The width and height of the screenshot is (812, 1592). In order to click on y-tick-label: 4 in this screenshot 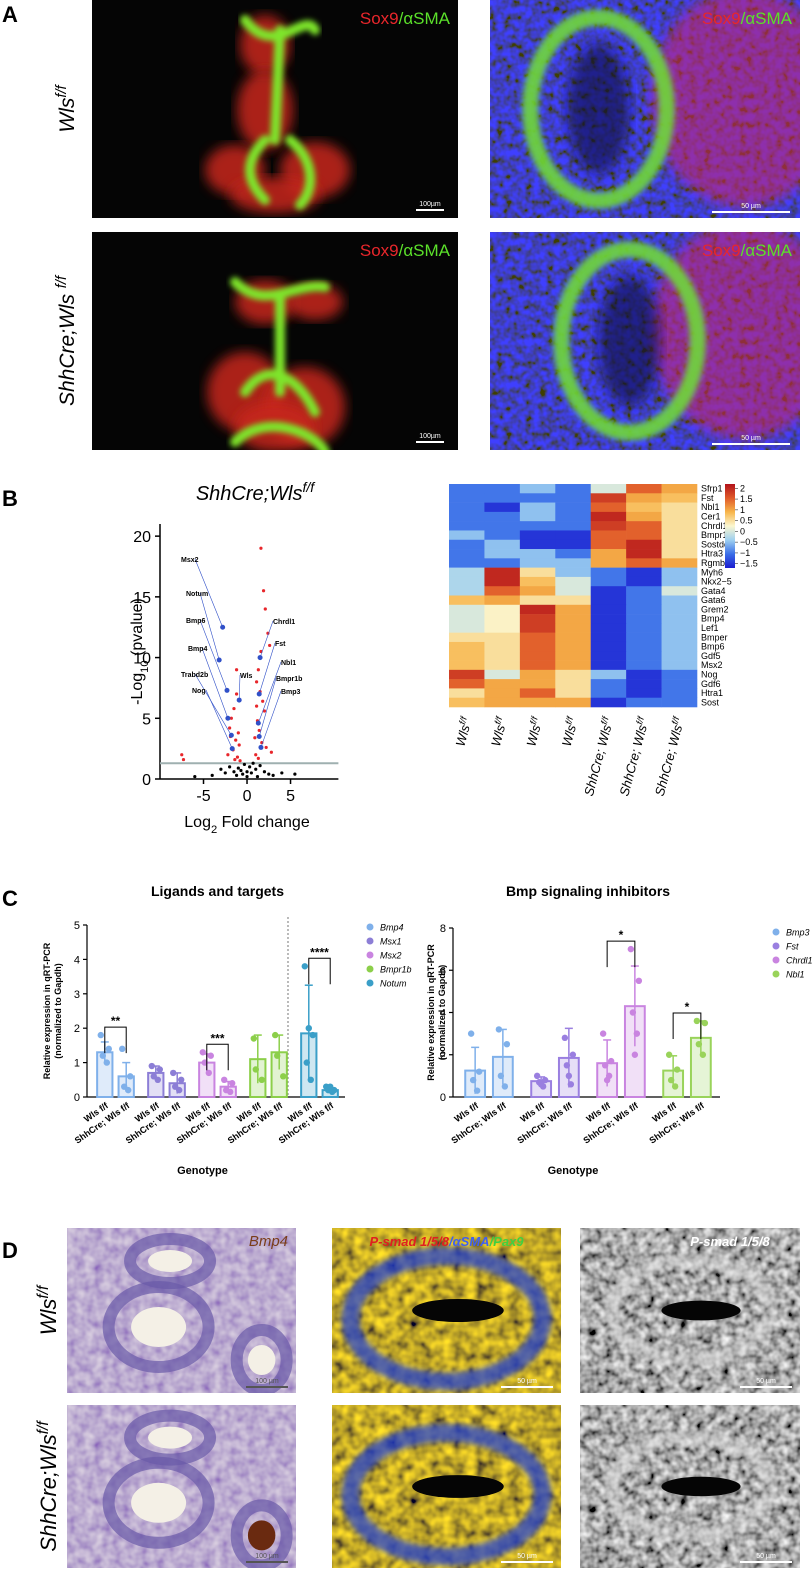, I will do `click(443, 1014)`.